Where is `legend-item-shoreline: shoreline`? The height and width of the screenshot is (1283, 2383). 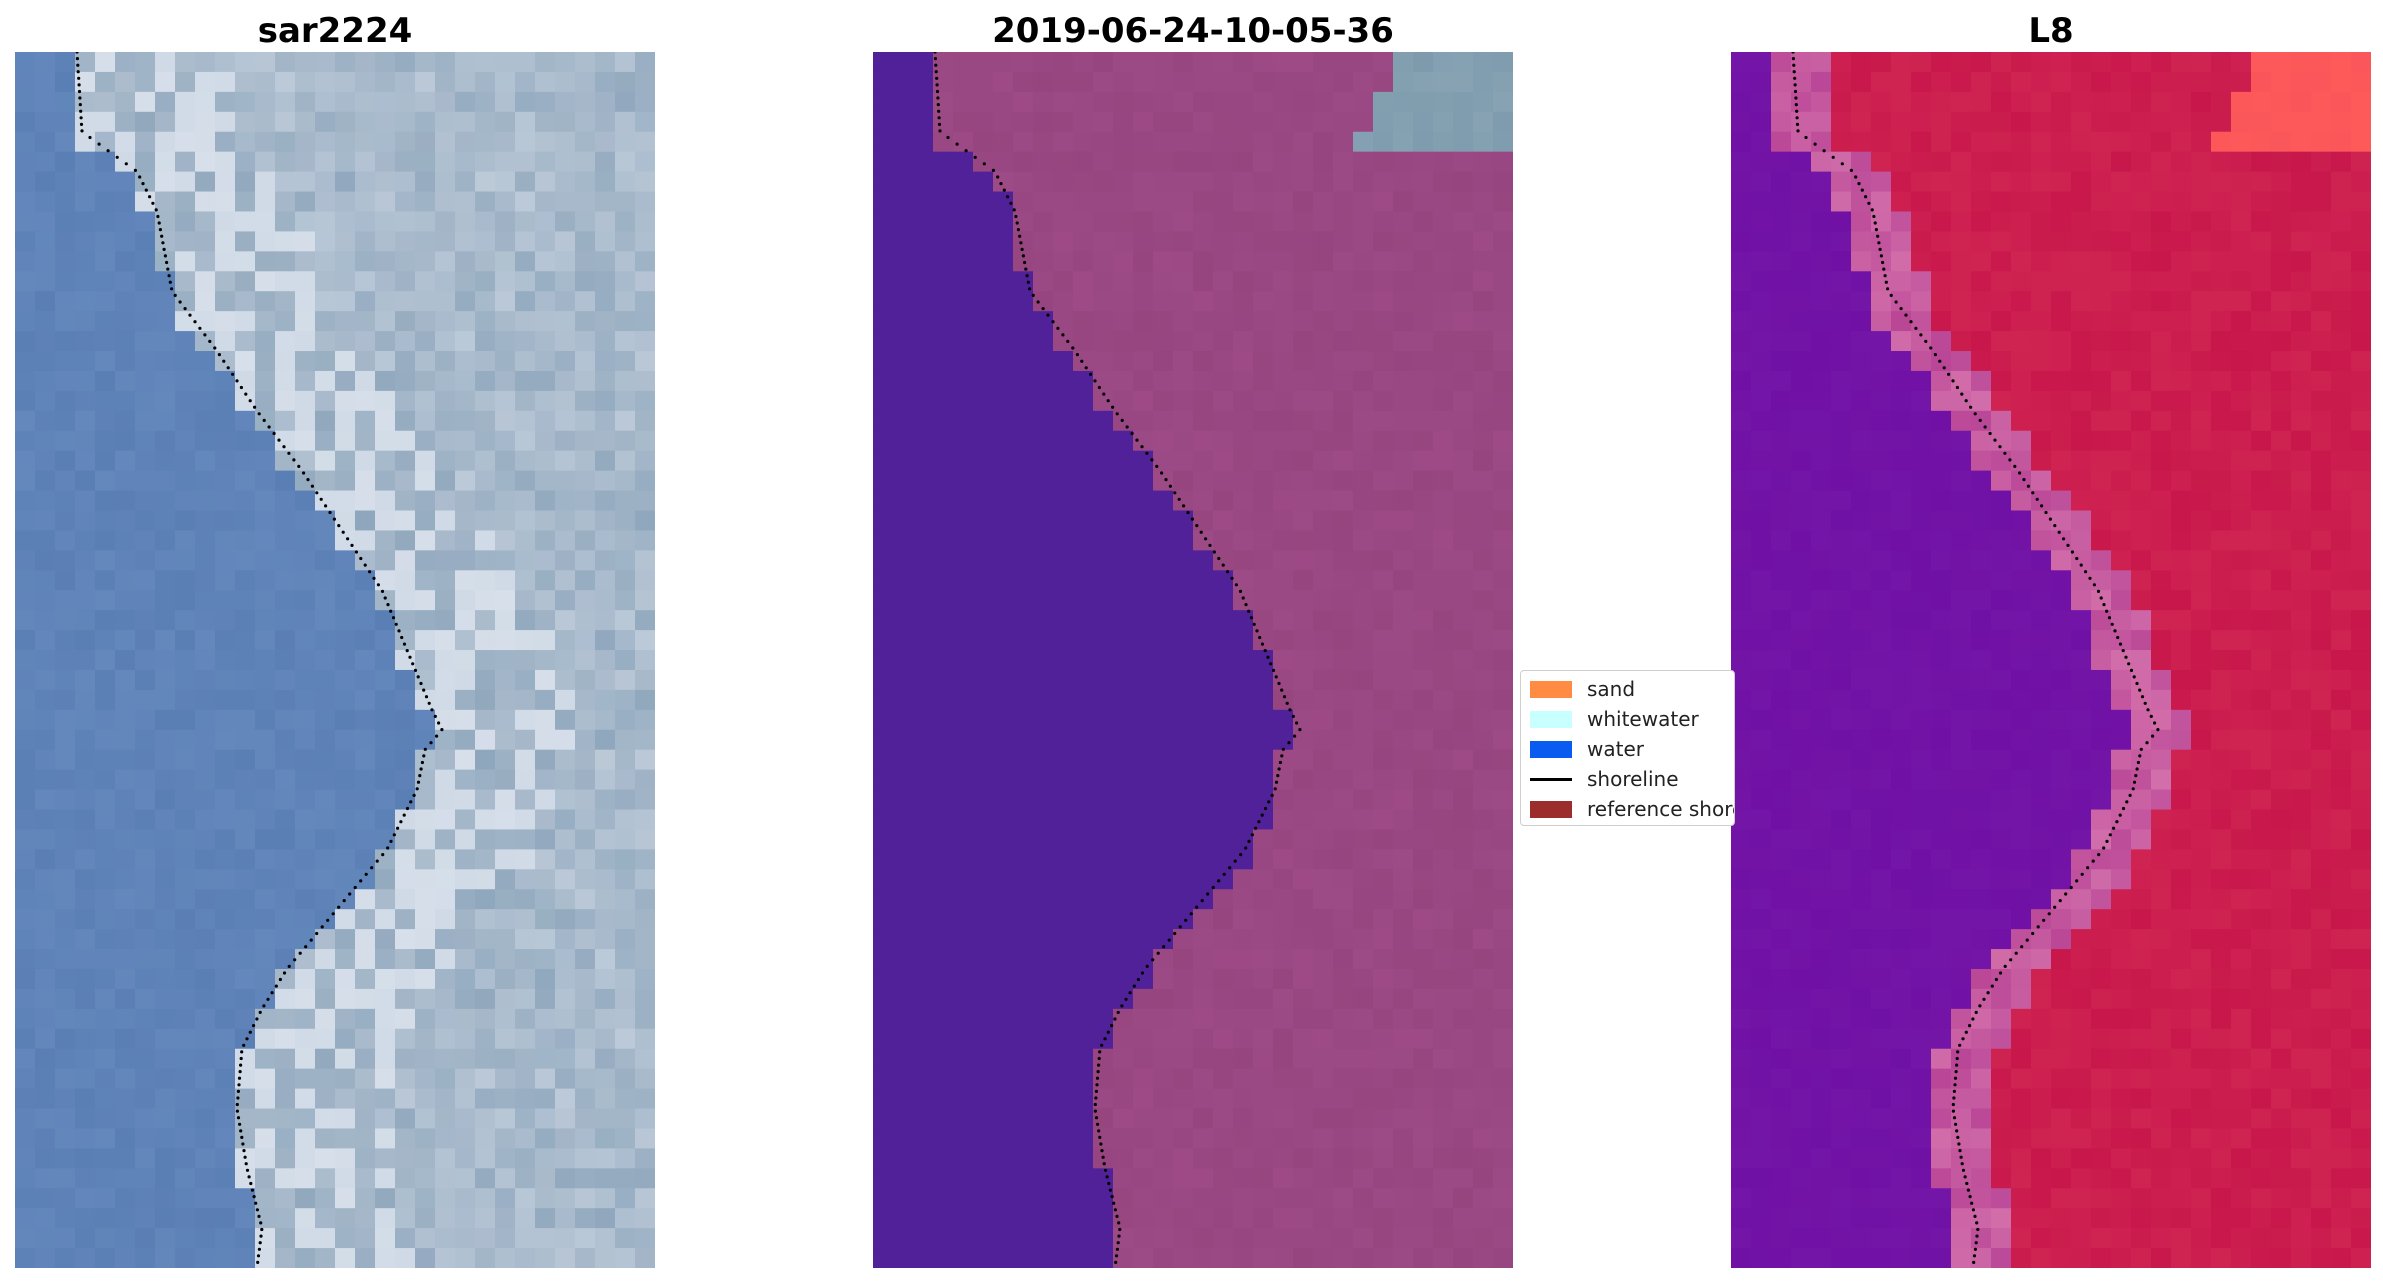
legend-item-shoreline: shoreline is located at coordinates (1632, 779).